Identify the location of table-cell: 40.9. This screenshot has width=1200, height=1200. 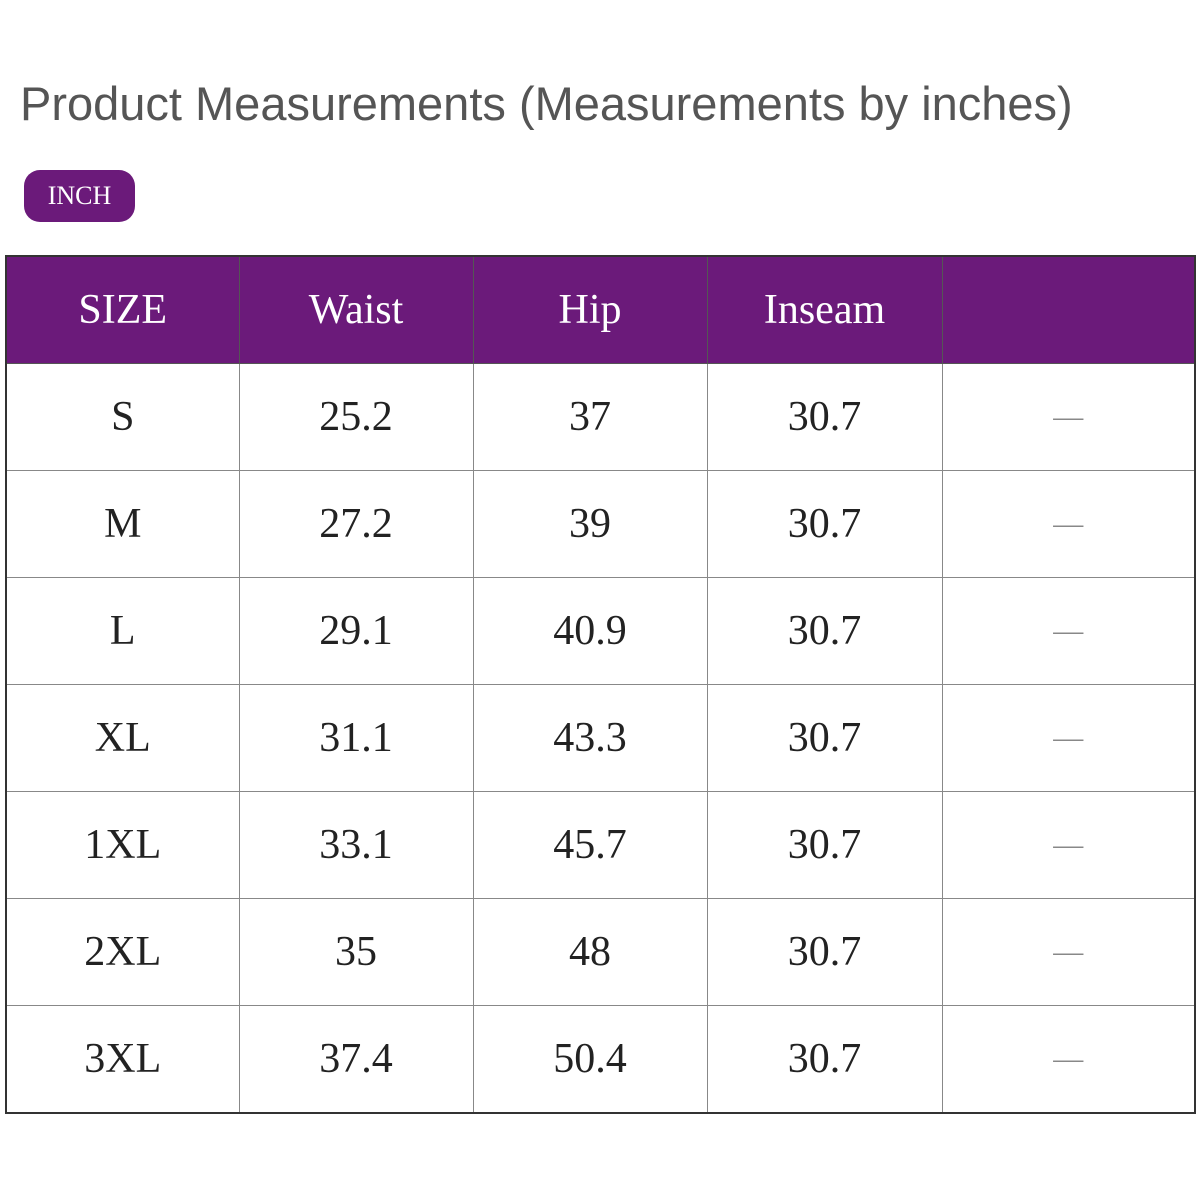
(590, 631).